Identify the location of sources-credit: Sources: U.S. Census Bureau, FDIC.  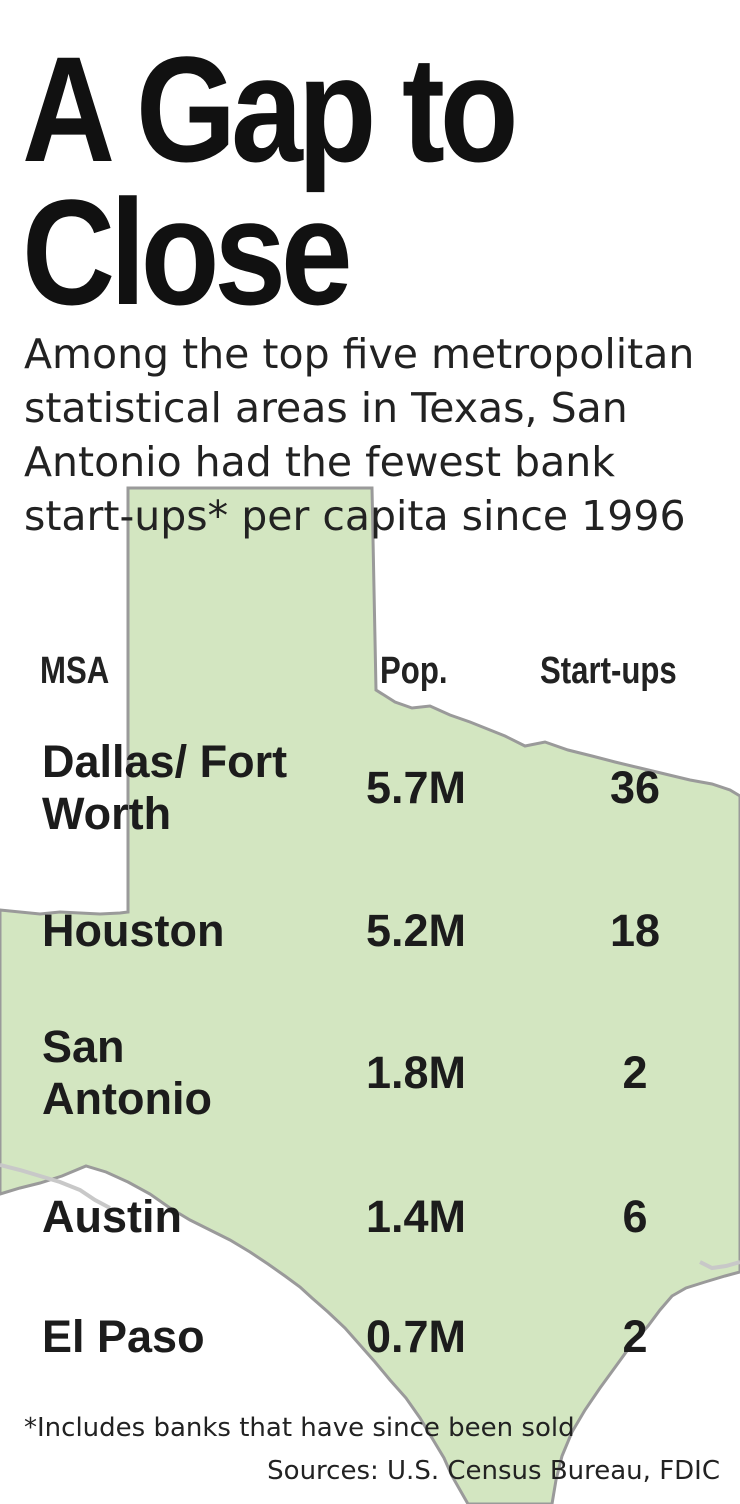
(493, 1471).